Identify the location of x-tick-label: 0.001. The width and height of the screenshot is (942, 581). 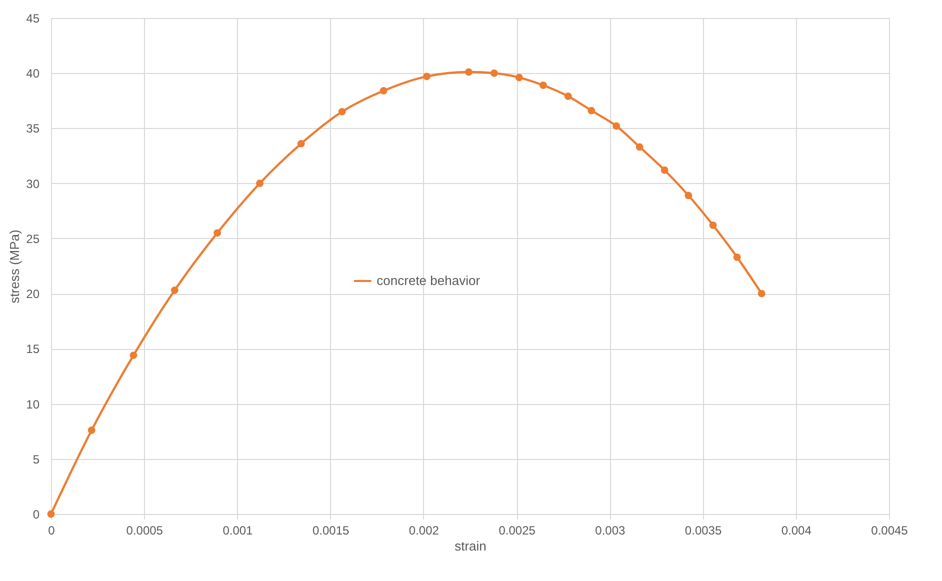
(238, 531).